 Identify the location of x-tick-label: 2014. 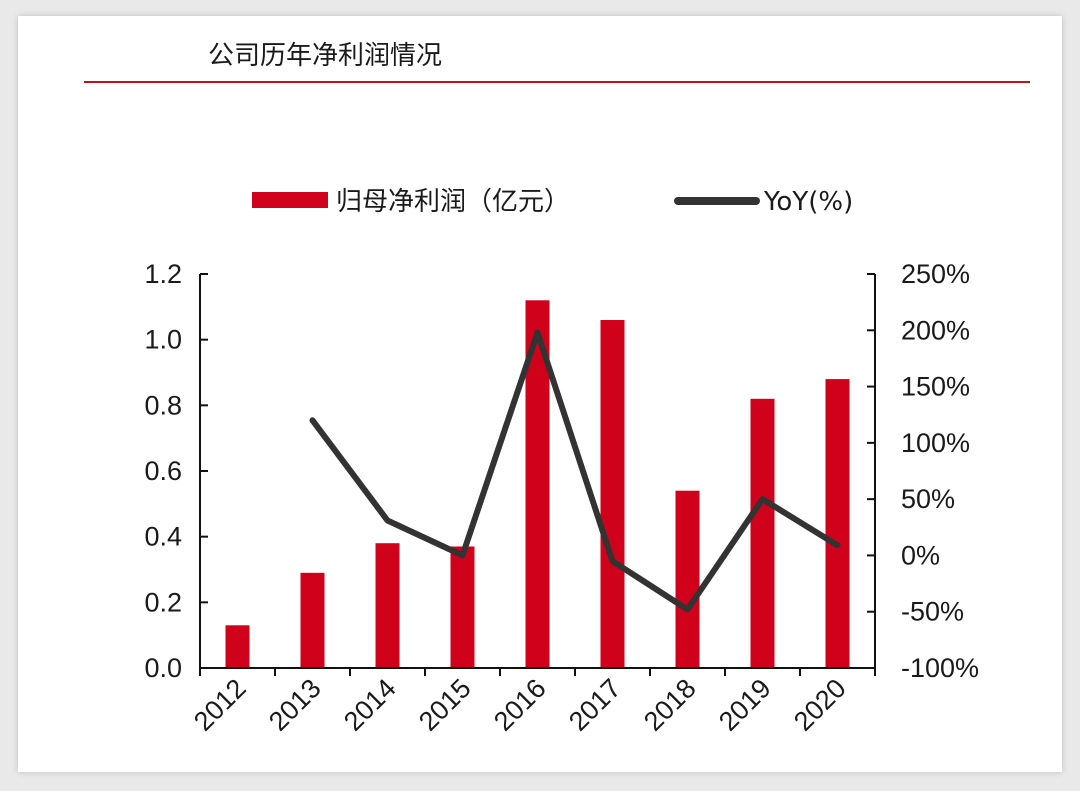
(370, 705).